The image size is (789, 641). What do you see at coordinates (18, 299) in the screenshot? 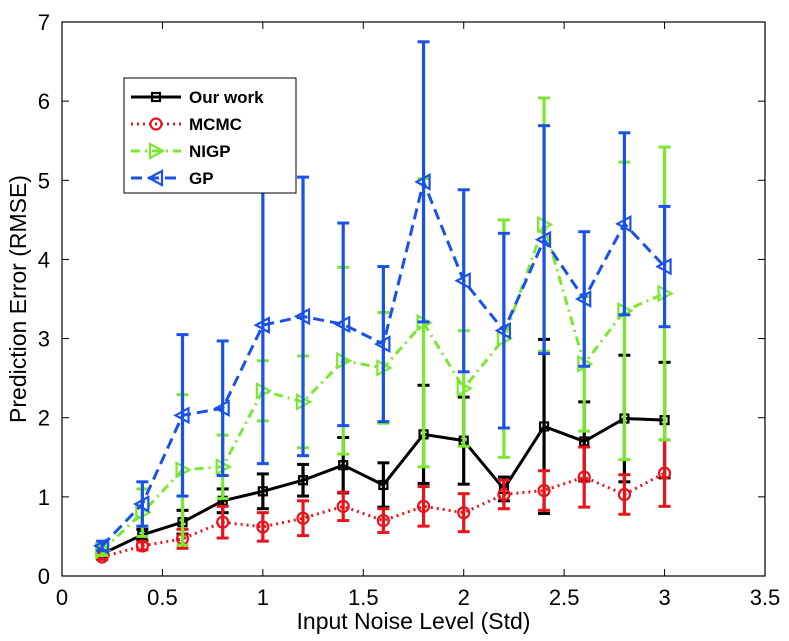
I see `y-axis-label: Prediction Error (RMSE)` at bounding box center [18, 299].